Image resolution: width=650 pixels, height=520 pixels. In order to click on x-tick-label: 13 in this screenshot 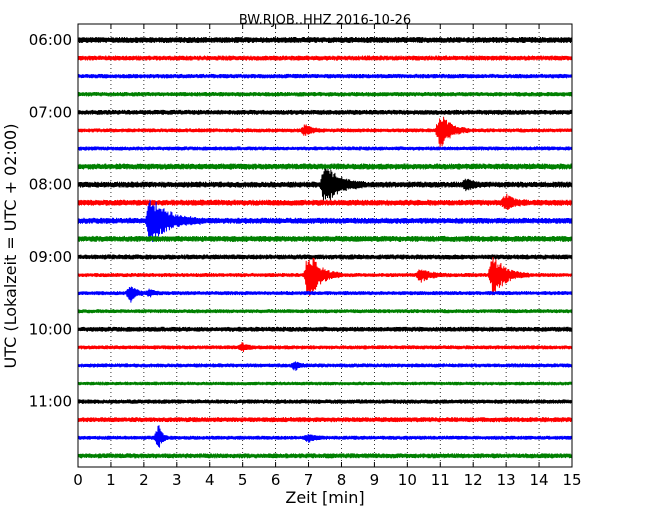, I will do `click(506, 480)`.